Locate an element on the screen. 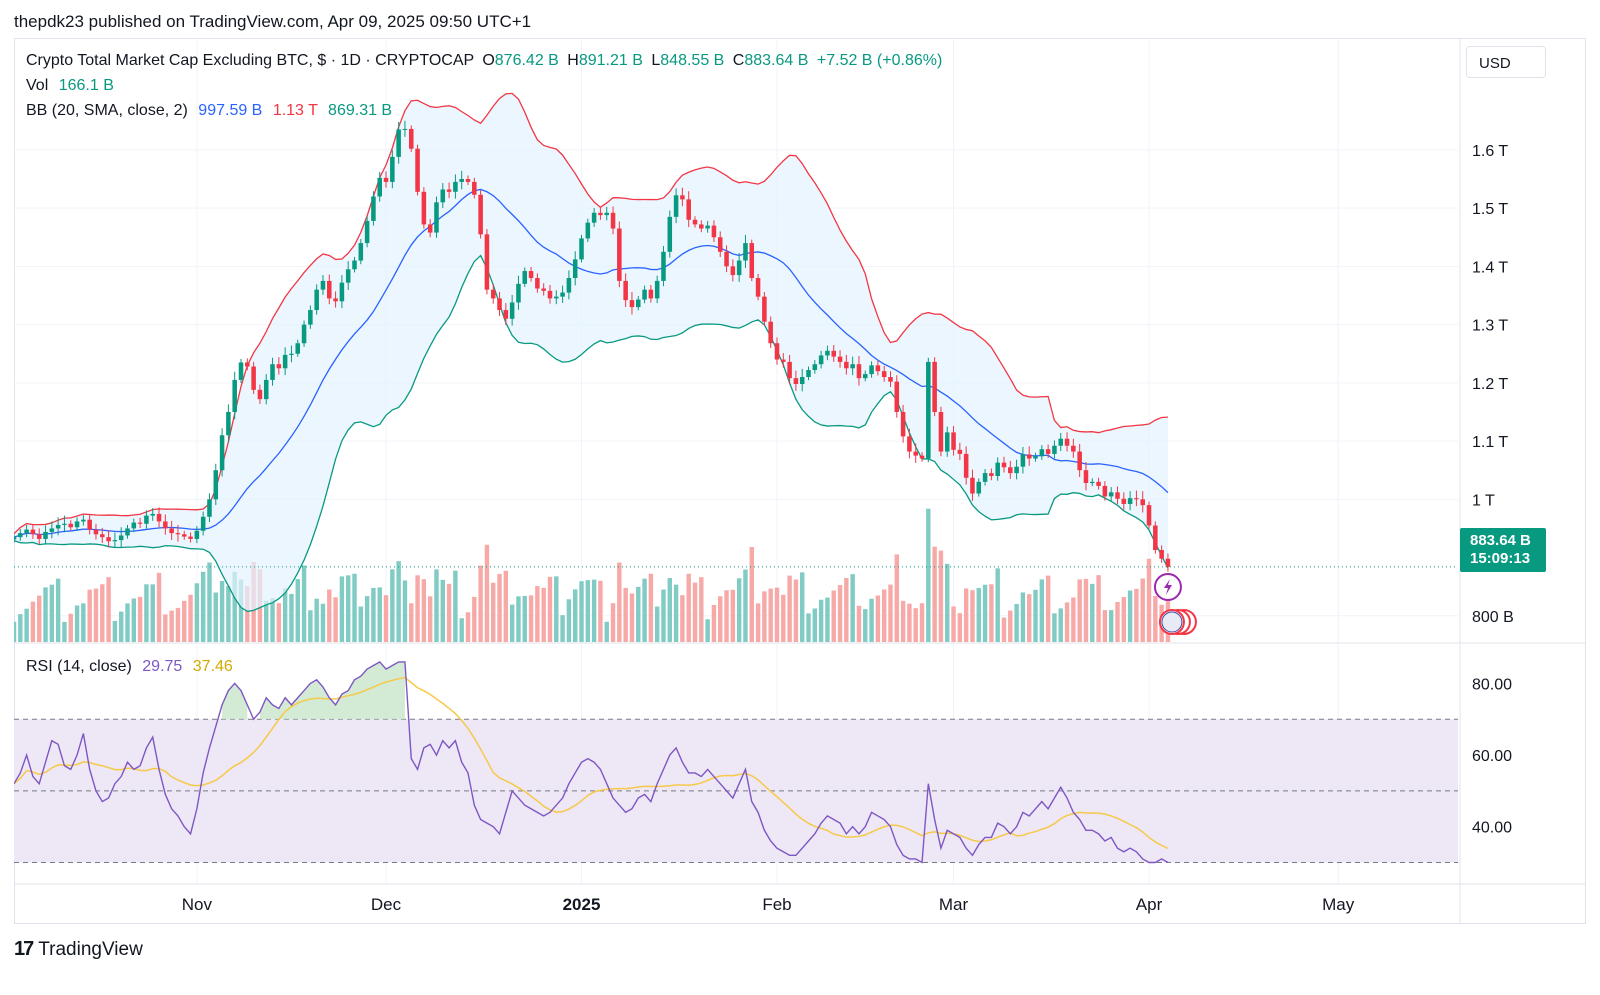 Image resolution: width=1600 pixels, height=995 pixels. rsi-legend: RSI (14, close) 29.75 37.46 is located at coordinates (129, 667).